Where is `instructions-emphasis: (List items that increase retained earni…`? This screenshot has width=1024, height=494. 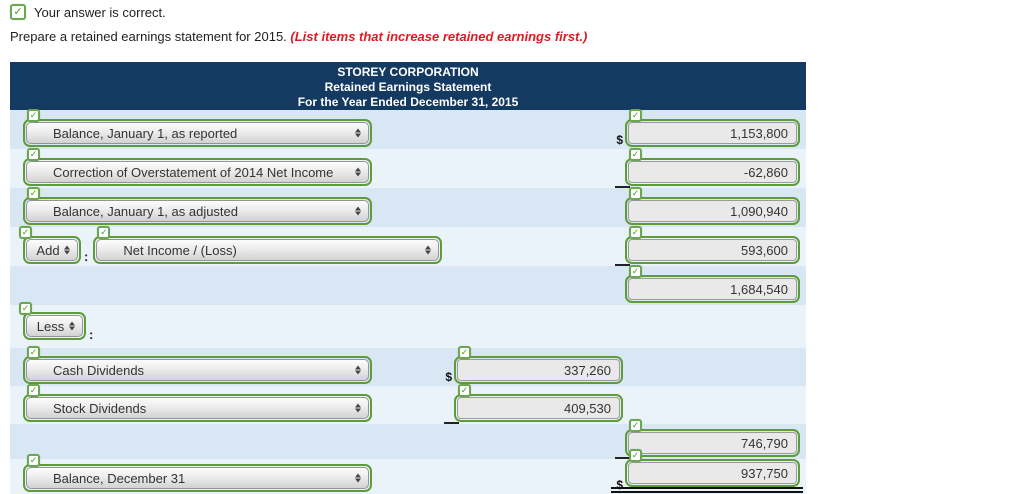
instructions-emphasis: (List items that increase retained earni… is located at coordinates (439, 36).